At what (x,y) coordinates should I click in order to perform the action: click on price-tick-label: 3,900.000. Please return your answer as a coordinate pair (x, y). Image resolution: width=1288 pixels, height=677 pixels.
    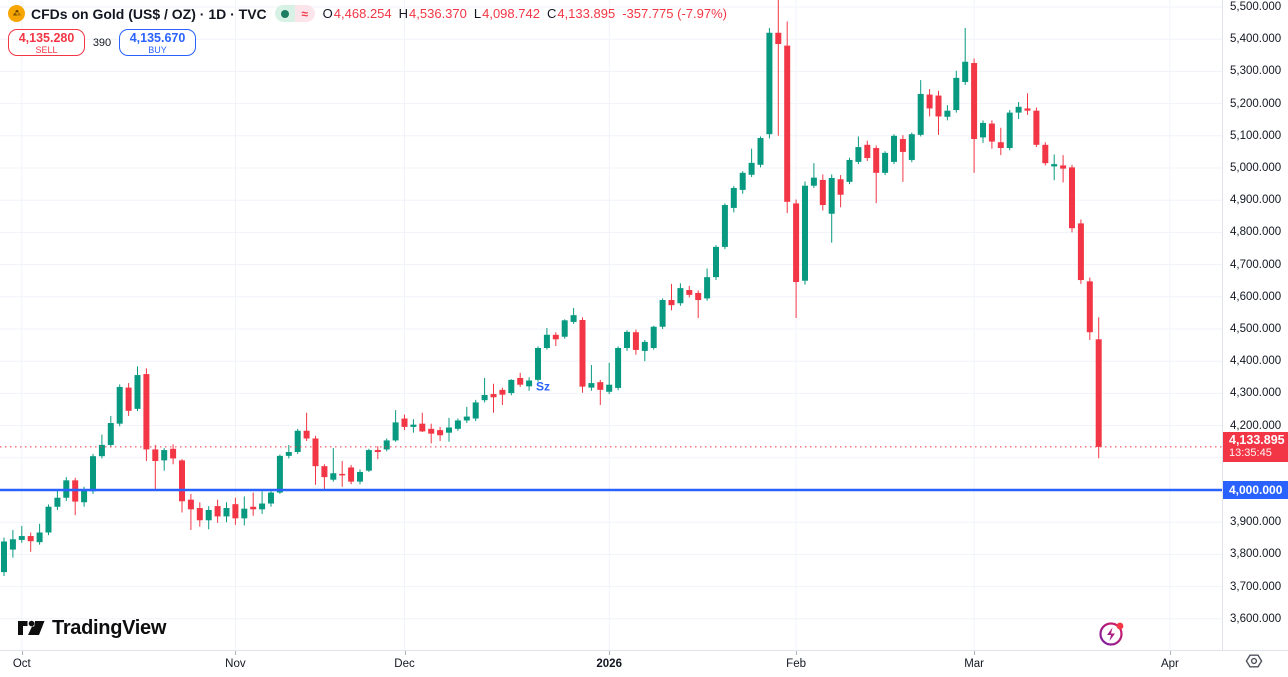
    Looking at the image, I should click on (1256, 522).